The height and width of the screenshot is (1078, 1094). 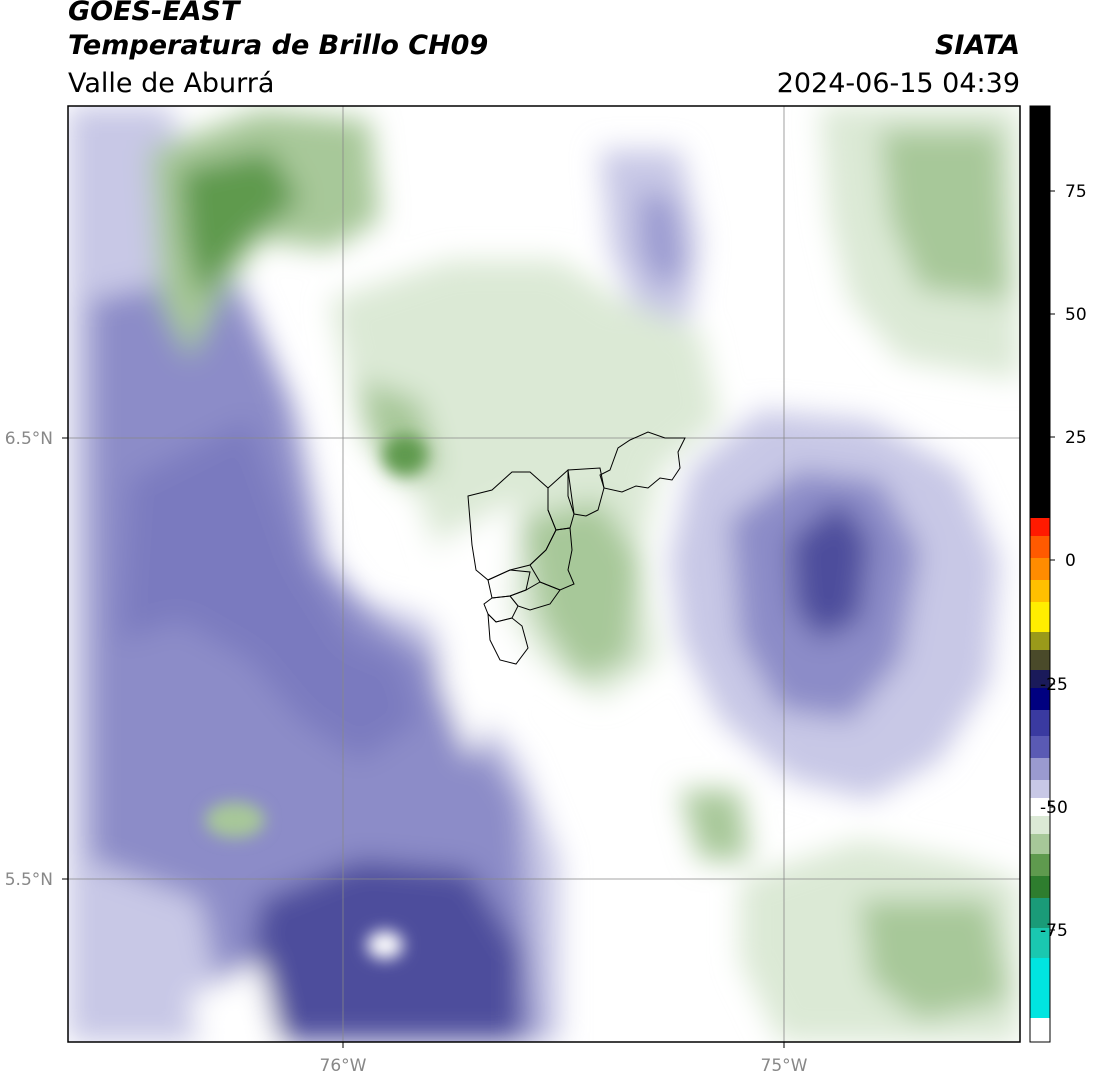 What do you see at coordinates (784, 1066) in the screenshot?
I see `lon-label-75w: 75°W` at bounding box center [784, 1066].